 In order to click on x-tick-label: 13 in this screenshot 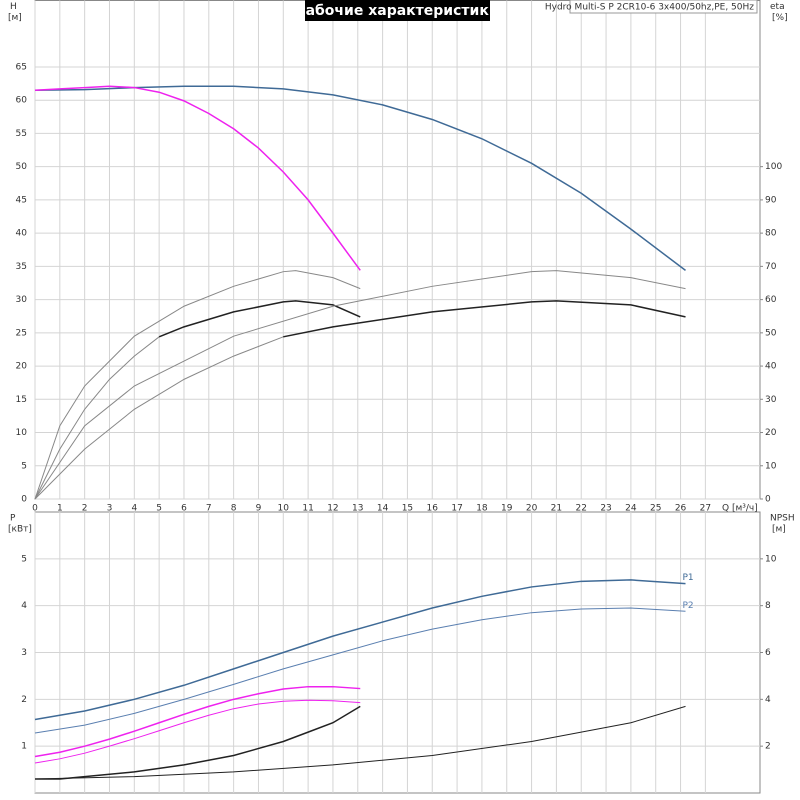, I will do `click(357, 509)`.